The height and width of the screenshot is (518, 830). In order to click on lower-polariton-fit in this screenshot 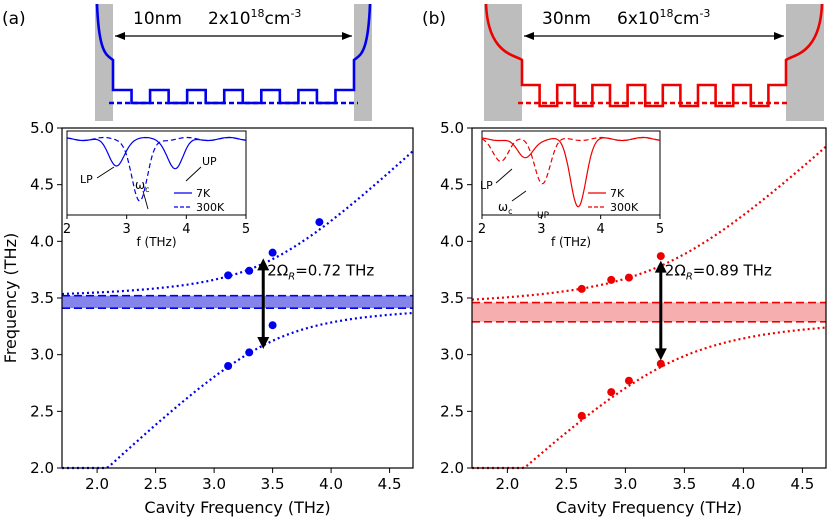, I will do `click(649, 398)`.